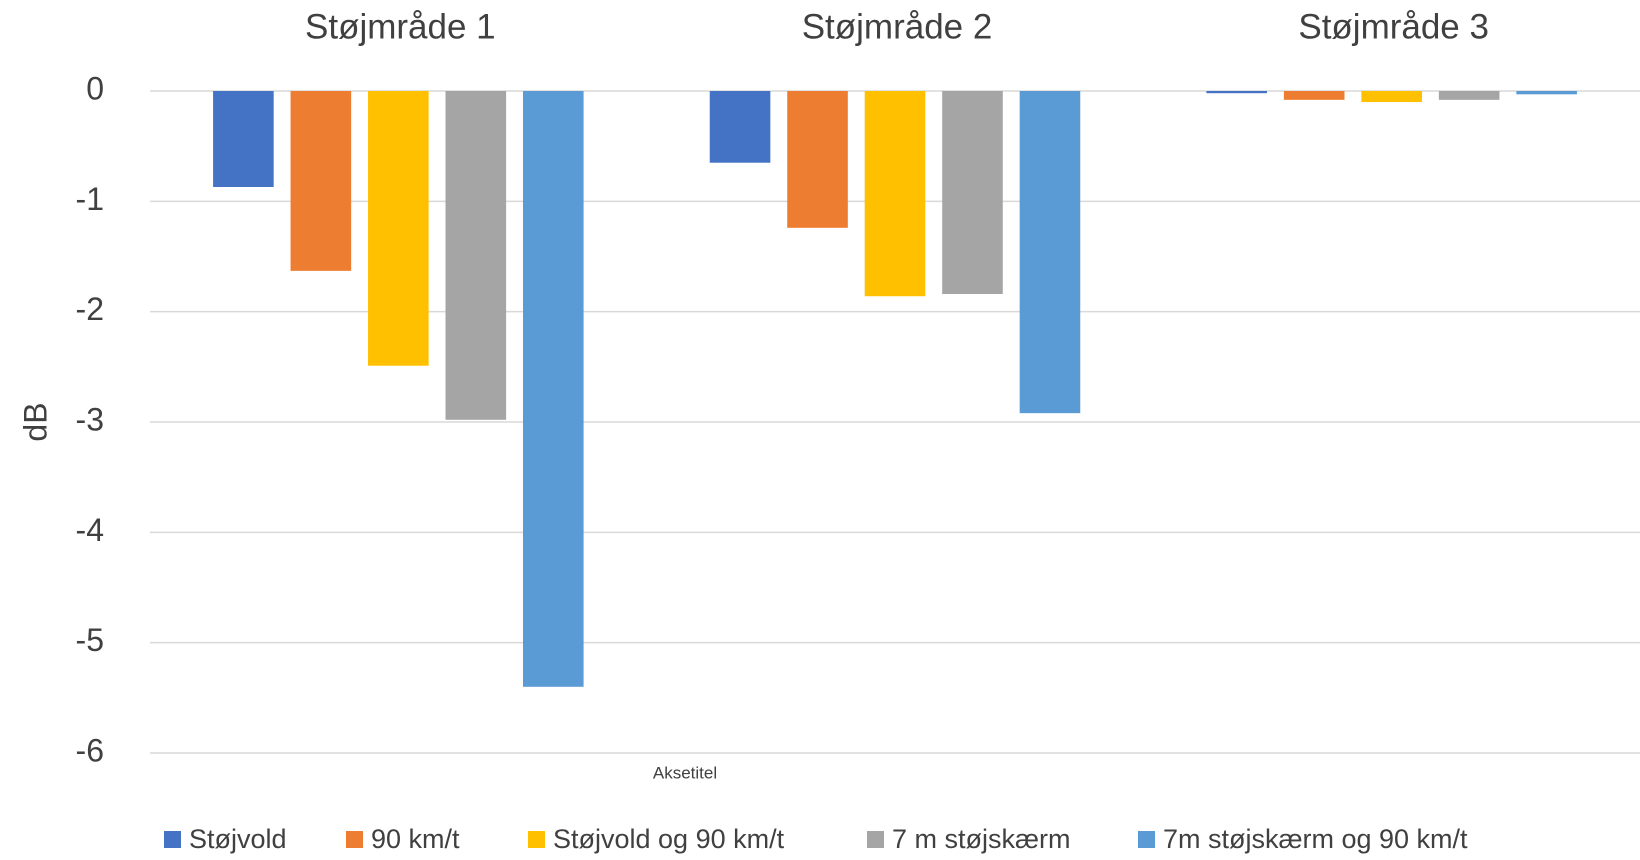 The image size is (1640, 860). Describe the element at coordinates (90, 309) in the screenshot. I see `y-tick-label: -2` at that location.